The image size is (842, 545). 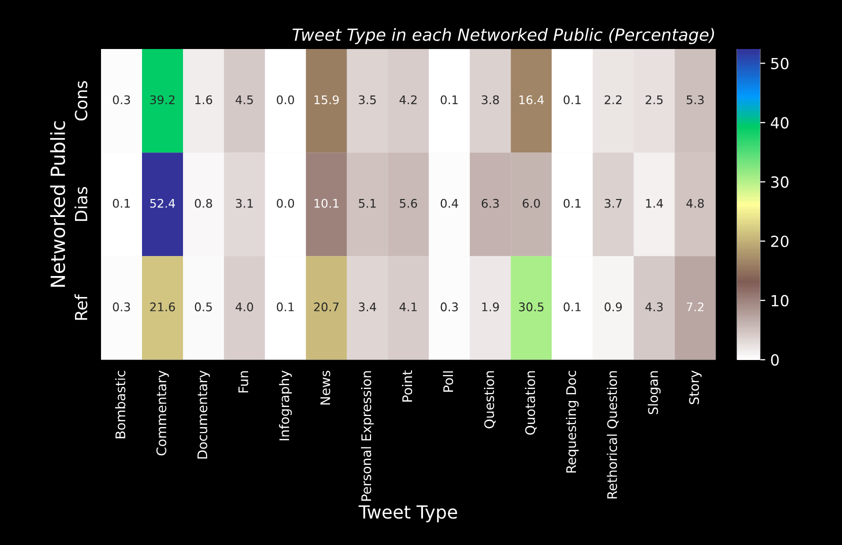 What do you see at coordinates (243, 381) in the screenshot?
I see `x-tick-label: Fun` at bounding box center [243, 381].